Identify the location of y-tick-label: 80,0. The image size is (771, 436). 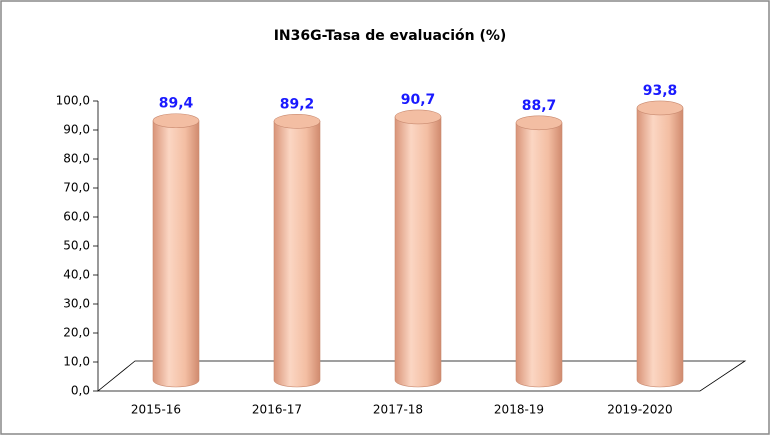
(76, 159).